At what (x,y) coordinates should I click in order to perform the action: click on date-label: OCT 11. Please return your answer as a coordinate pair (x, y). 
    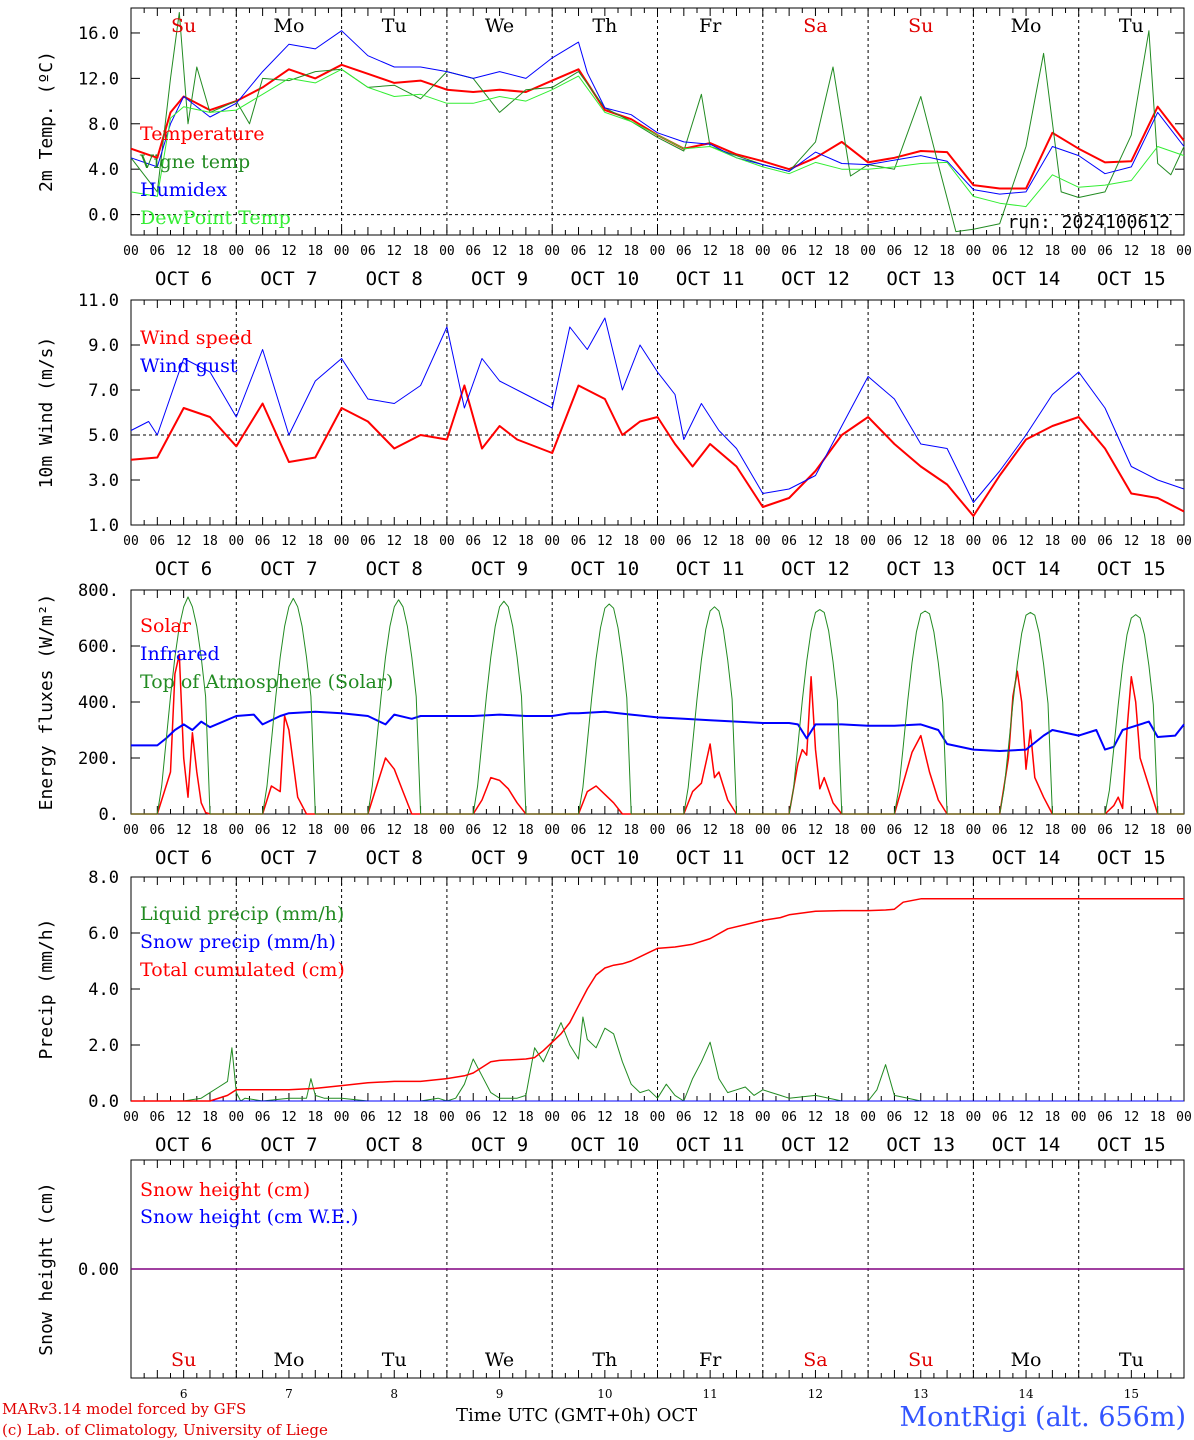
    Looking at the image, I should click on (710, 1145).